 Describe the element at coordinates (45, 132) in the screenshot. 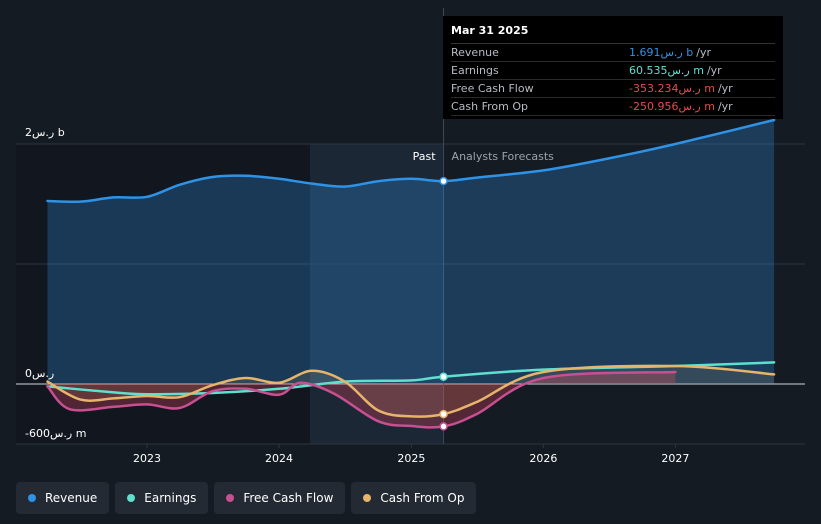

I see `y-axis-label: 2ر.س b` at that location.